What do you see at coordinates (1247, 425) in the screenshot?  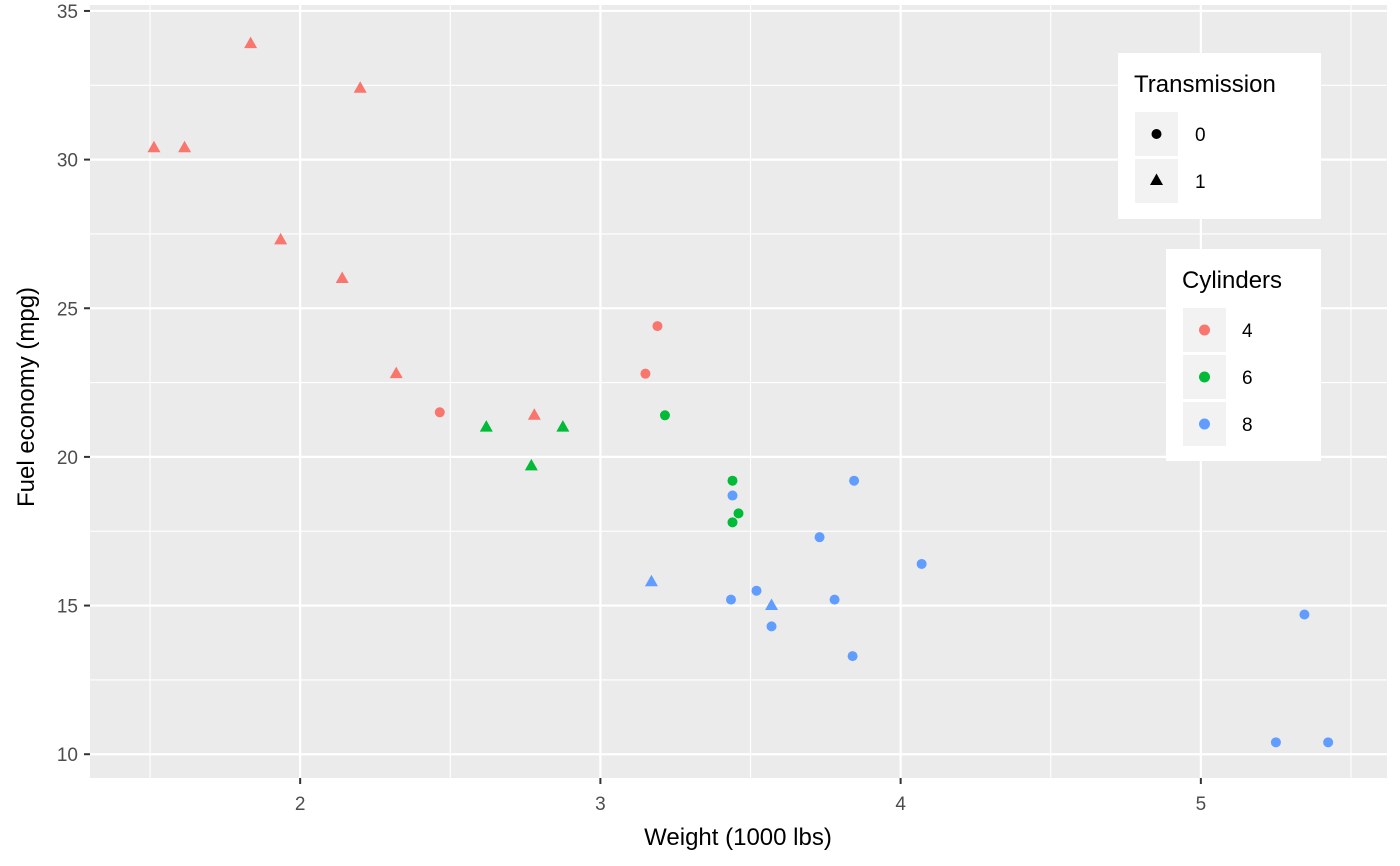 I see `legend-cylinders-label: 8` at bounding box center [1247, 425].